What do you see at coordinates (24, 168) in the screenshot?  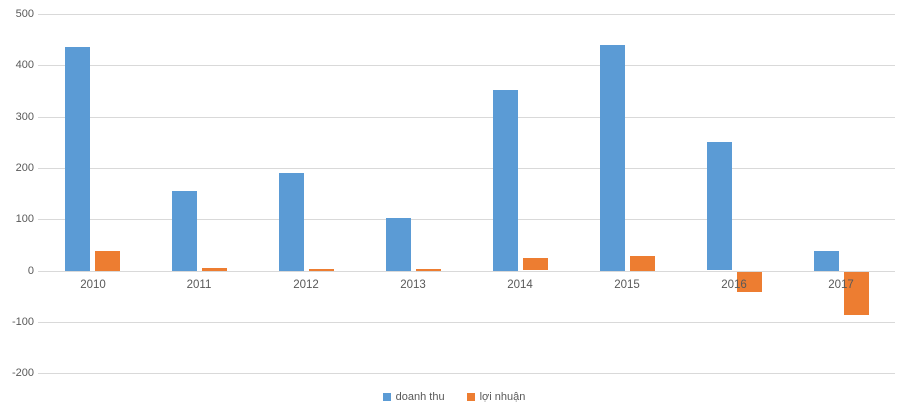 I see `y-axis-tick-label: 200` at bounding box center [24, 168].